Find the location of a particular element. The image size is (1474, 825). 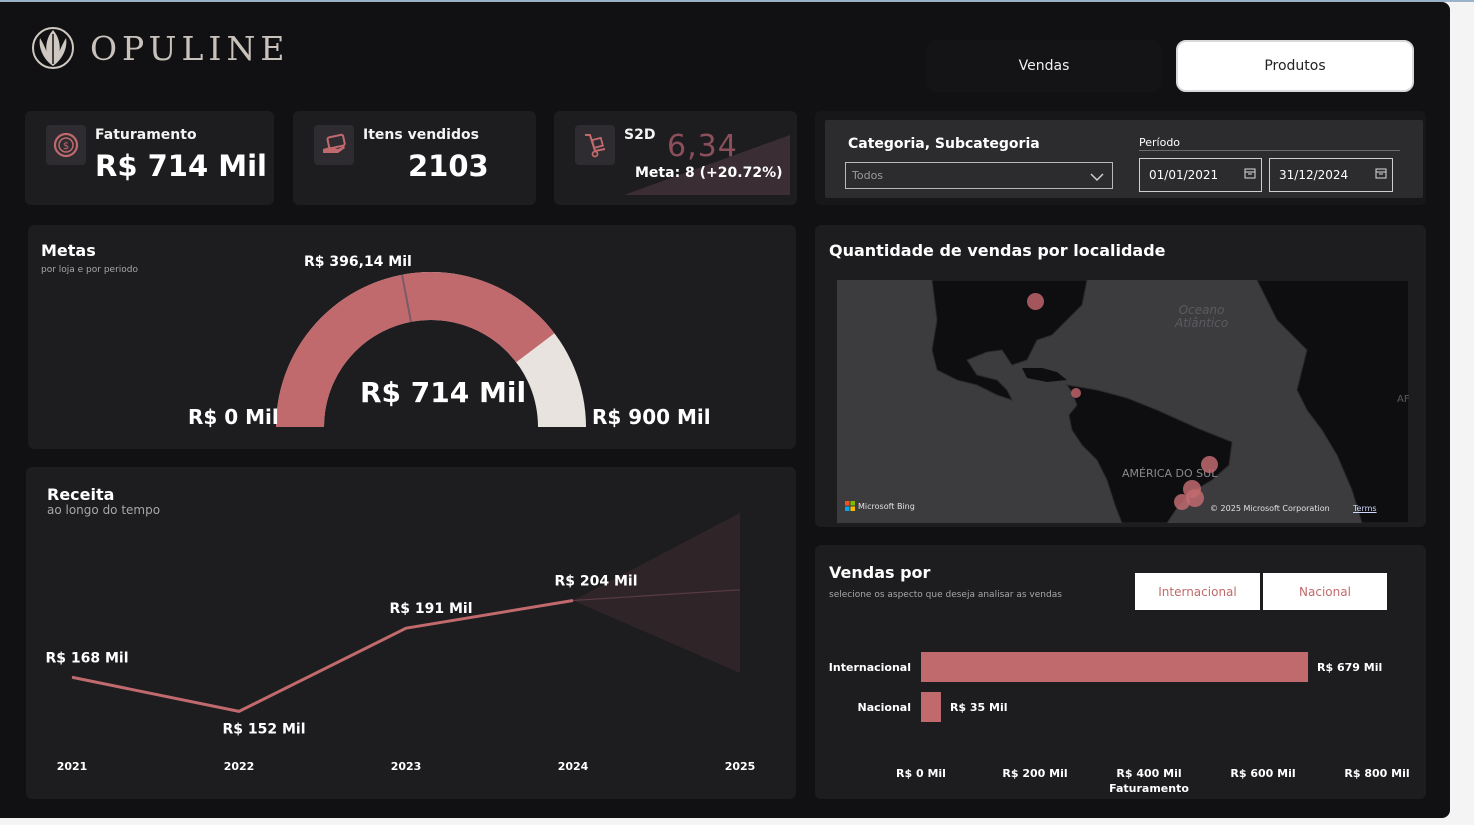

kpi-card-itens: Itens vendidos 2103 is located at coordinates (414, 158).